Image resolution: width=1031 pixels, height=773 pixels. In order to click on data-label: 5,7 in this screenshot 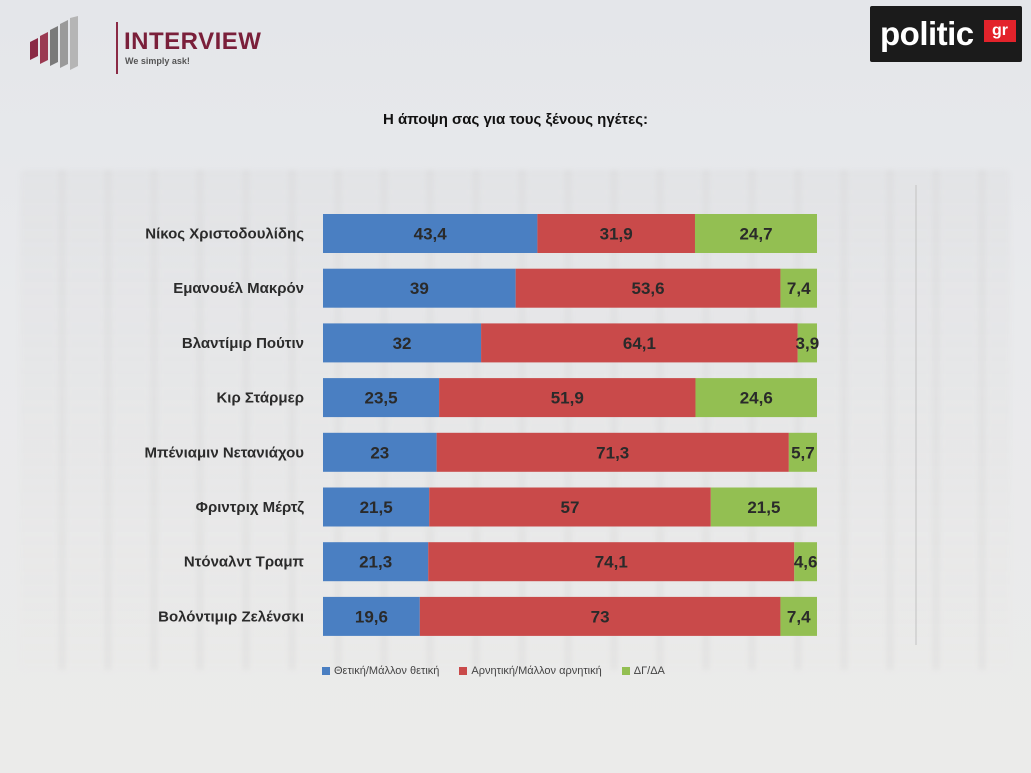, I will do `click(803, 452)`.